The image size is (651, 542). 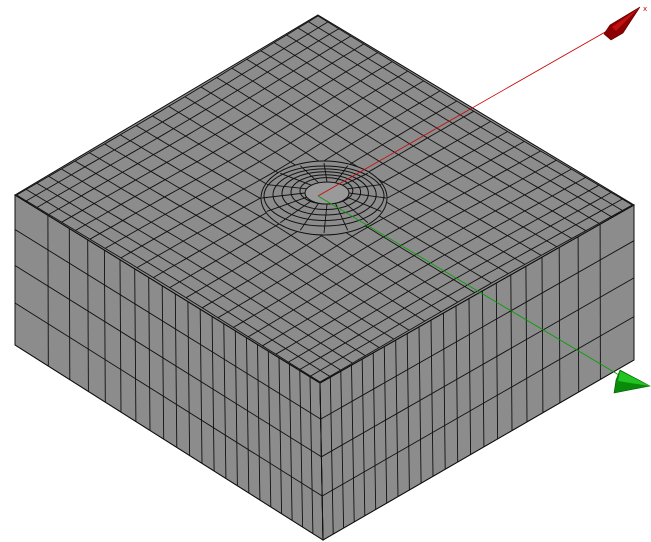 What do you see at coordinates (634, 378) in the screenshot?
I see `y-axis-arrow-highlight-icon` at bounding box center [634, 378].